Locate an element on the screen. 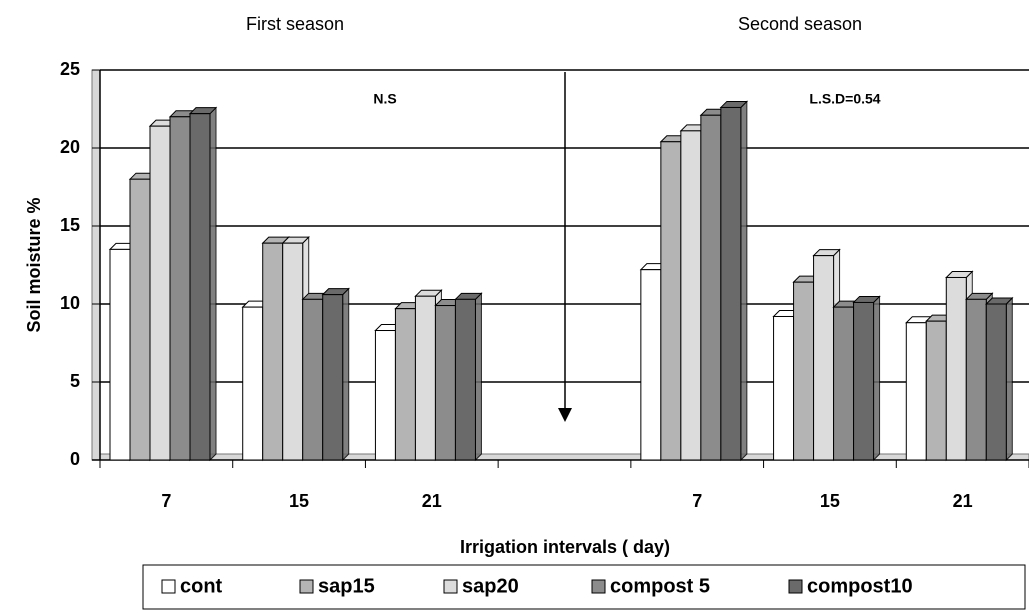  y-tick-label: 20 is located at coordinates (70, 147).